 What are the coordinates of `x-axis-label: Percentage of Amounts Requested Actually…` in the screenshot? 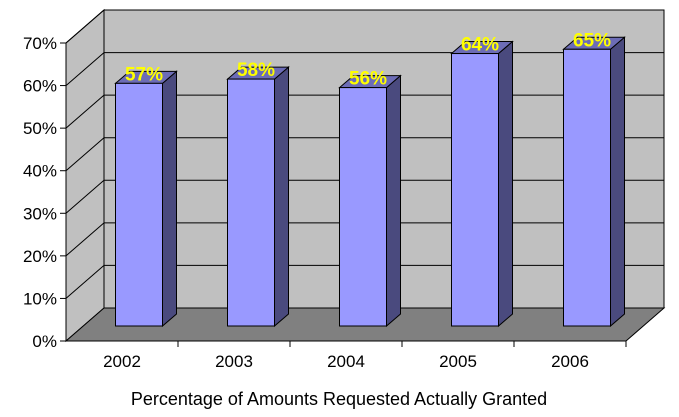 It's located at (339, 399).